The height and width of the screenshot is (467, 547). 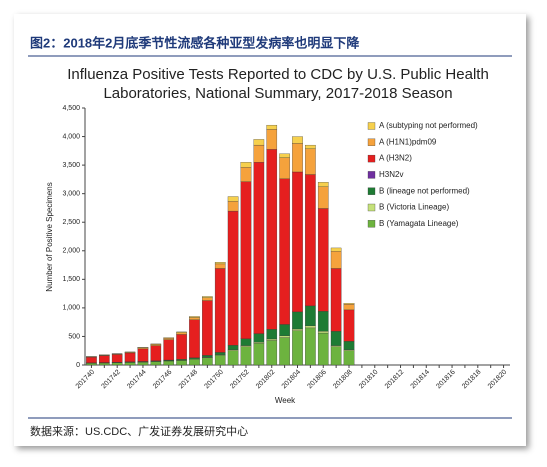 I want to click on x-tick-label: 201820, so click(x=498, y=380).